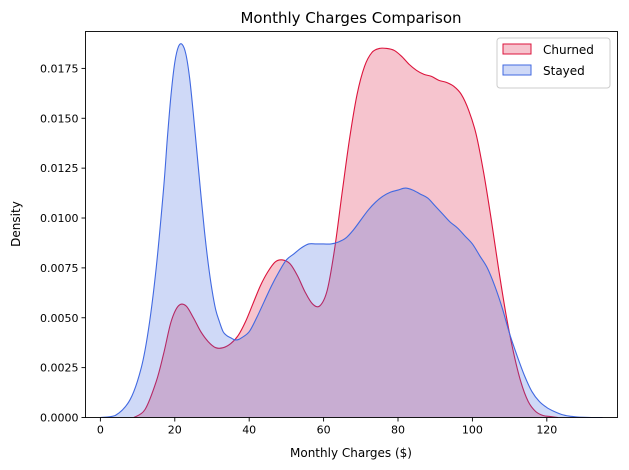  What do you see at coordinates (59, 268) in the screenshot?
I see `y-tick-label: 0.0075` at bounding box center [59, 268].